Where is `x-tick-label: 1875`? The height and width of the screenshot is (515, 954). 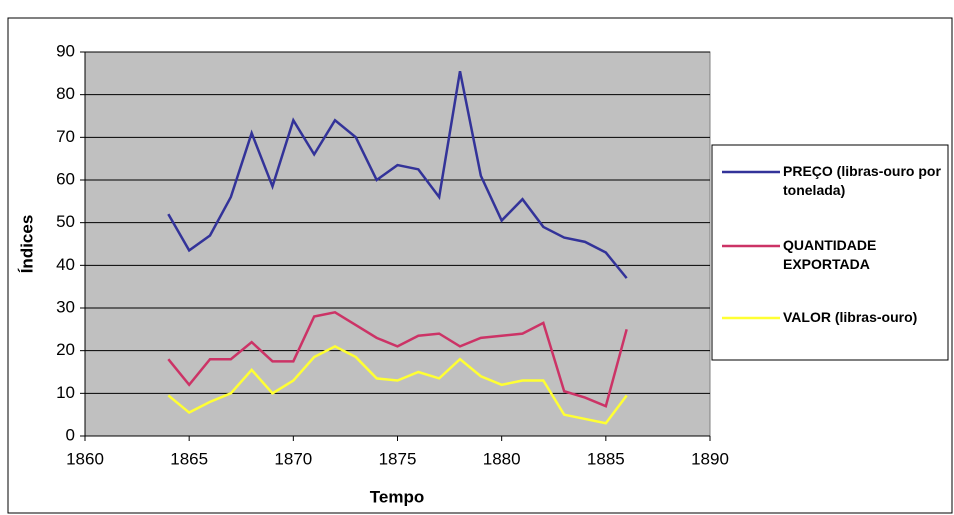 x-tick-label: 1875 is located at coordinates (398, 458).